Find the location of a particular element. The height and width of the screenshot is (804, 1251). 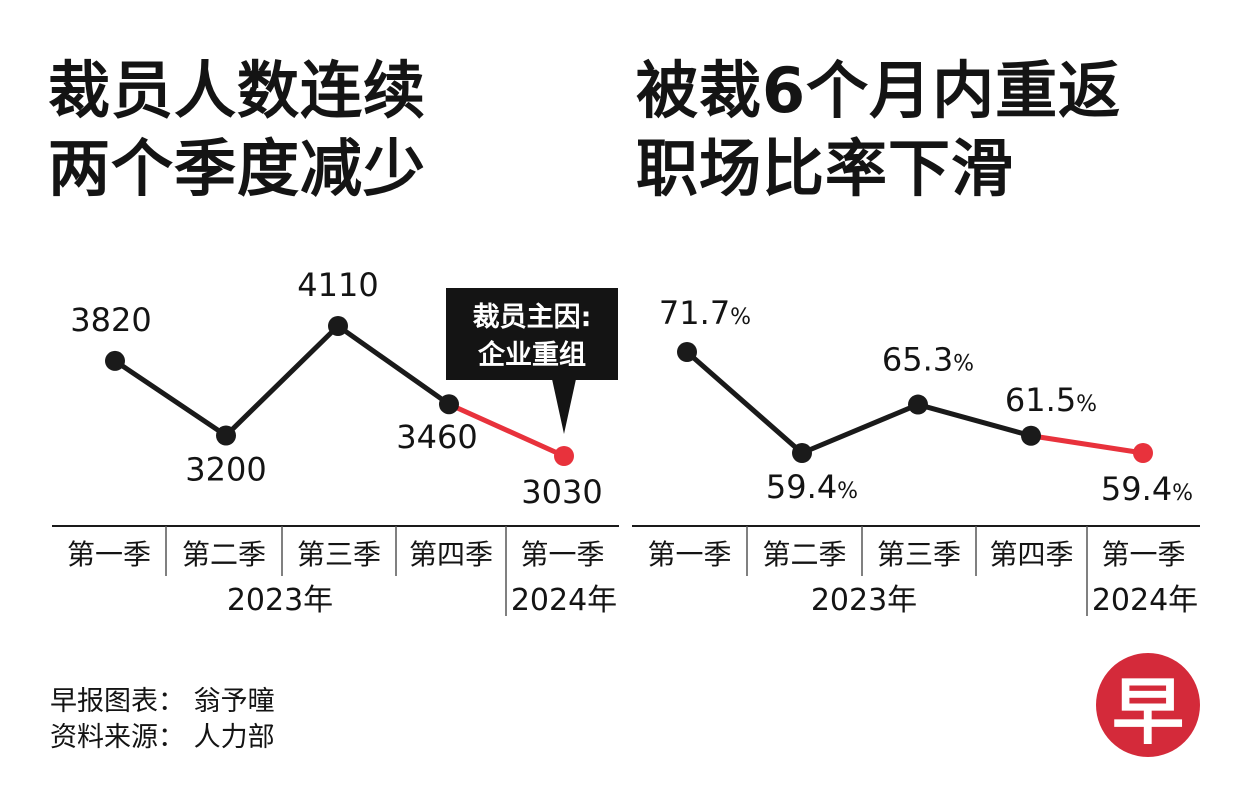

right-category-label-2: 第二季 is located at coordinates (804, 554).